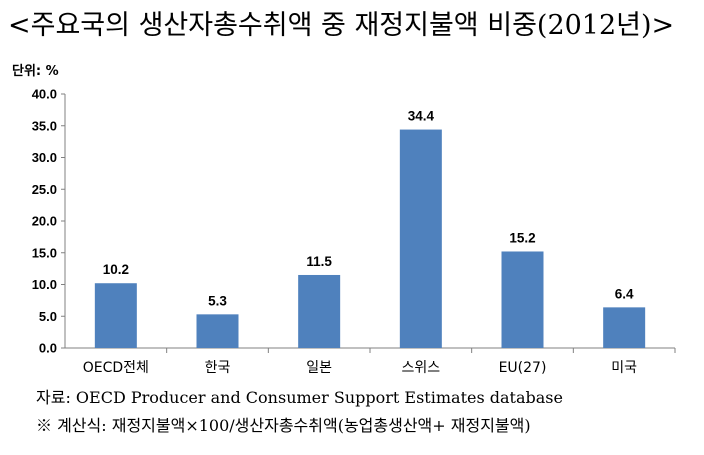 Image resolution: width=704 pixels, height=455 pixels. Describe the element at coordinates (624, 293) in the screenshot. I see `data-label: 6.4` at that location.